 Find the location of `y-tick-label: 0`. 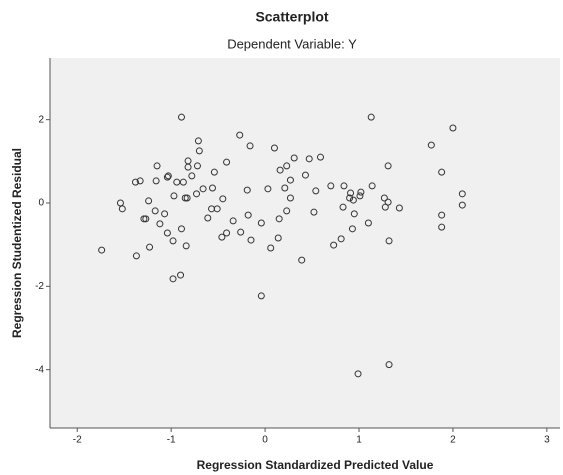

y-tick-label: 0 is located at coordinates (41, 203).